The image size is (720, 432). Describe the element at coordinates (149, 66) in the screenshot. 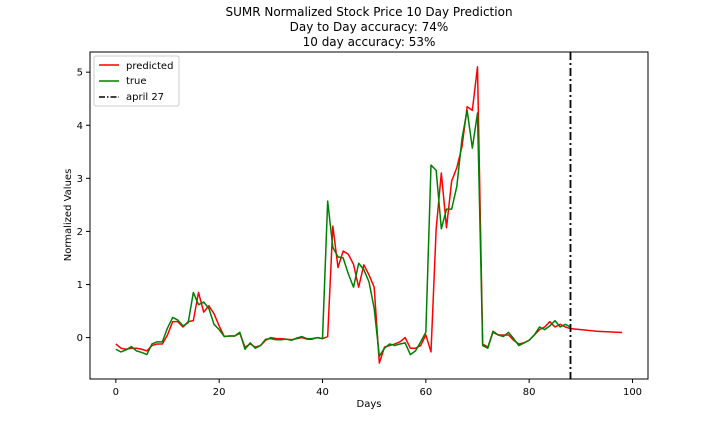

I see `legend-label-predicted: predicted` at that location.